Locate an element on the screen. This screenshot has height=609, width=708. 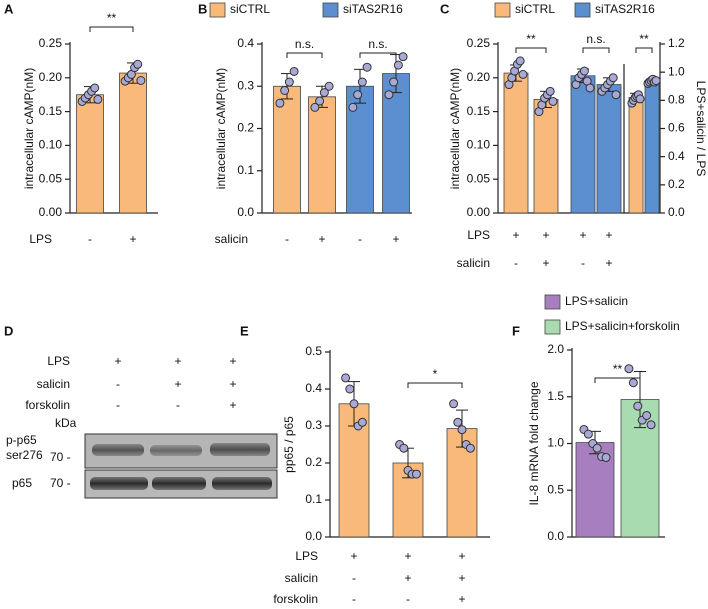
significance-label: * is located at coordinates (435, 374).